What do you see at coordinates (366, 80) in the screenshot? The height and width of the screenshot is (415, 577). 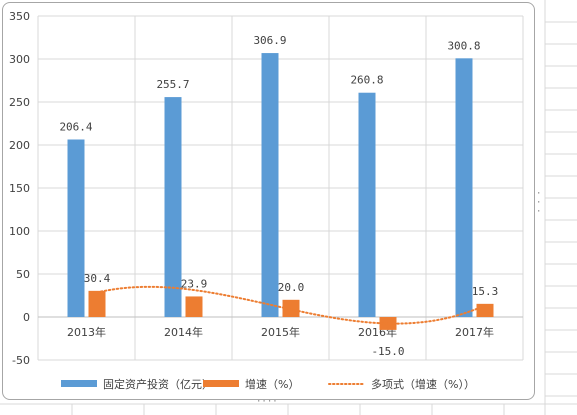 I see `data-label: 260.8` at bounding box center [366, 80].